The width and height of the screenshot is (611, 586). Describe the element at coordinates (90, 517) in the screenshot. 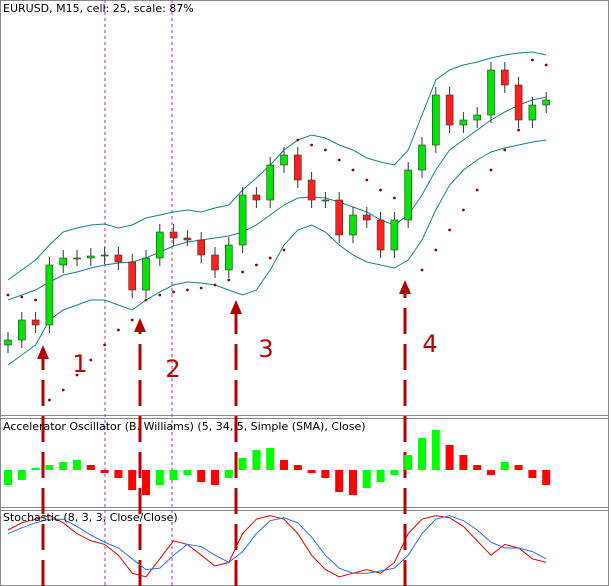

I see `stoch-title: Stochastic (8, 3, 3, Close/Close)` at that location.